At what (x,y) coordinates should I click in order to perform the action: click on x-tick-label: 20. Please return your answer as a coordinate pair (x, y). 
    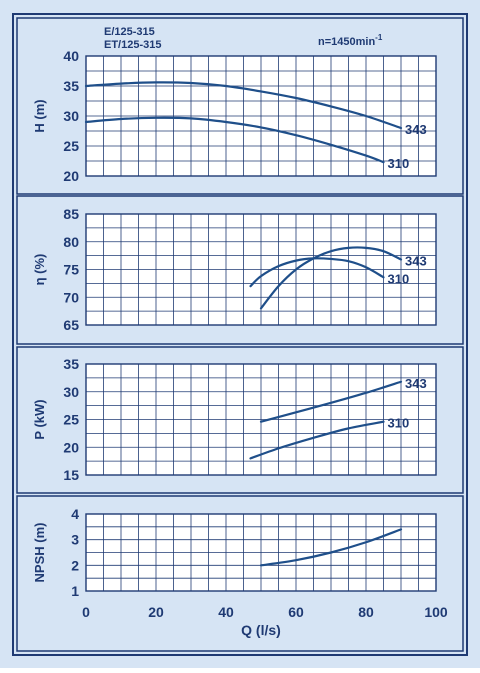
    Looking at the image, I should click on (156, 612).